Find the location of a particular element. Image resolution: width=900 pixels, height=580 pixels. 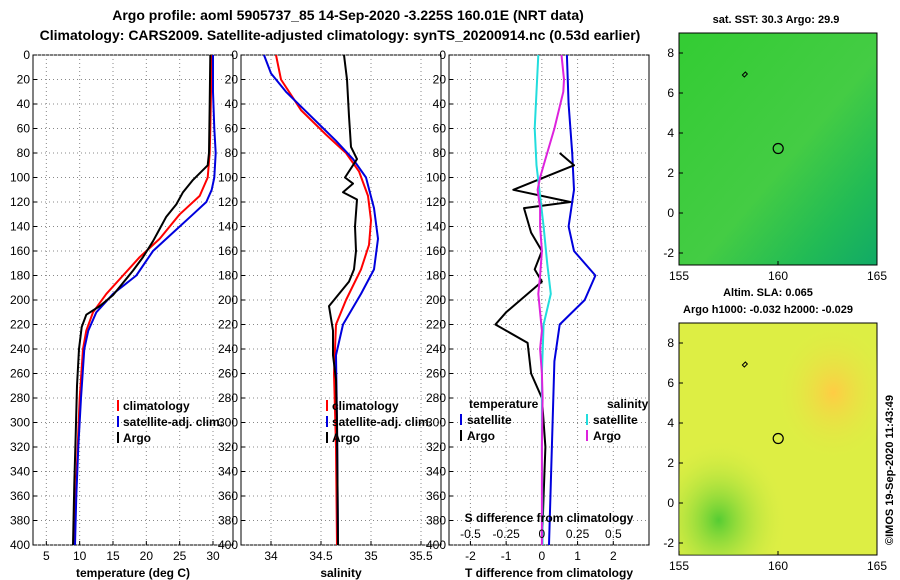

island-outline is located at coordinates (745, 364).